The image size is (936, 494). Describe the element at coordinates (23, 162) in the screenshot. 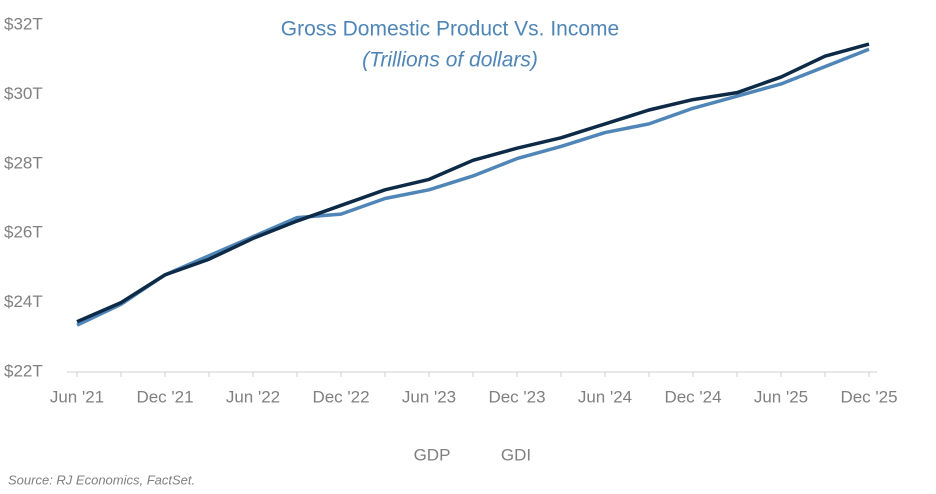

I see `y-tick-label: $28T` at that location.